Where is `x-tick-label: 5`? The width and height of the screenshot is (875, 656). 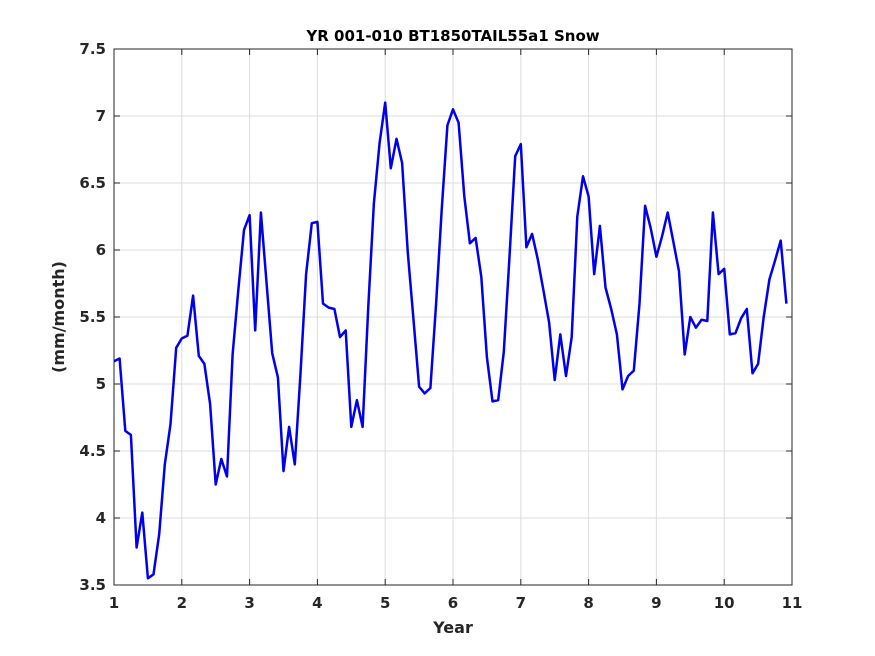
x-tick-label: 5 is located at coordinates (385, 603).